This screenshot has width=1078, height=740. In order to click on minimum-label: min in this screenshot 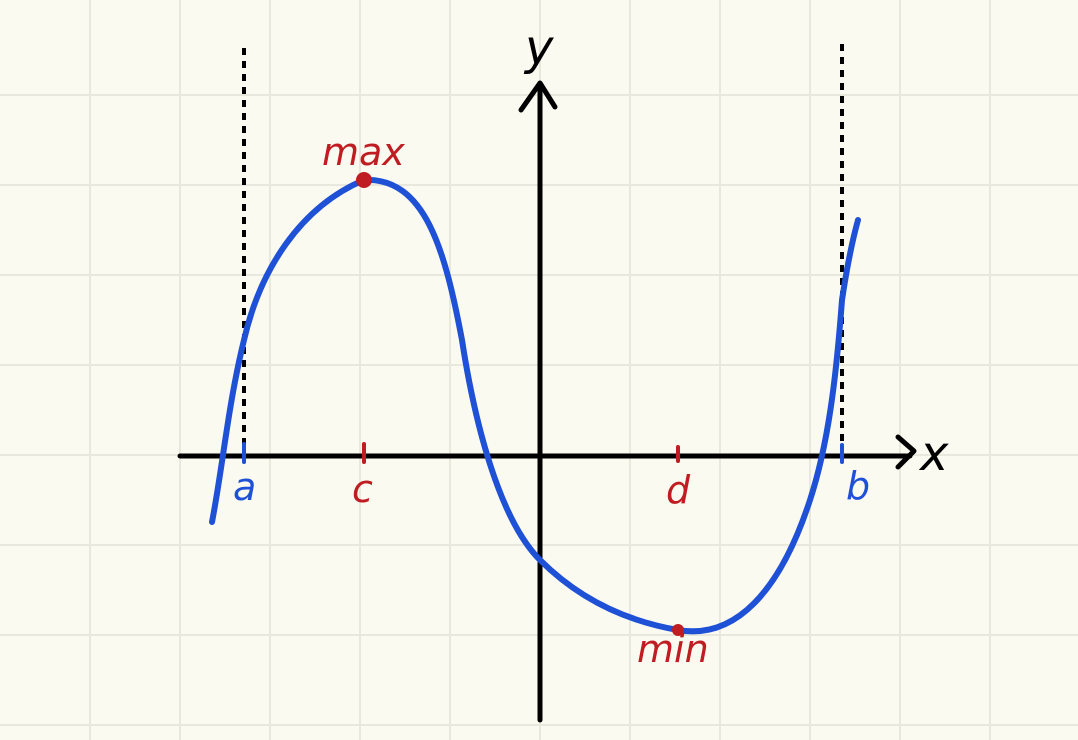, I will do `click(673, 649)`.